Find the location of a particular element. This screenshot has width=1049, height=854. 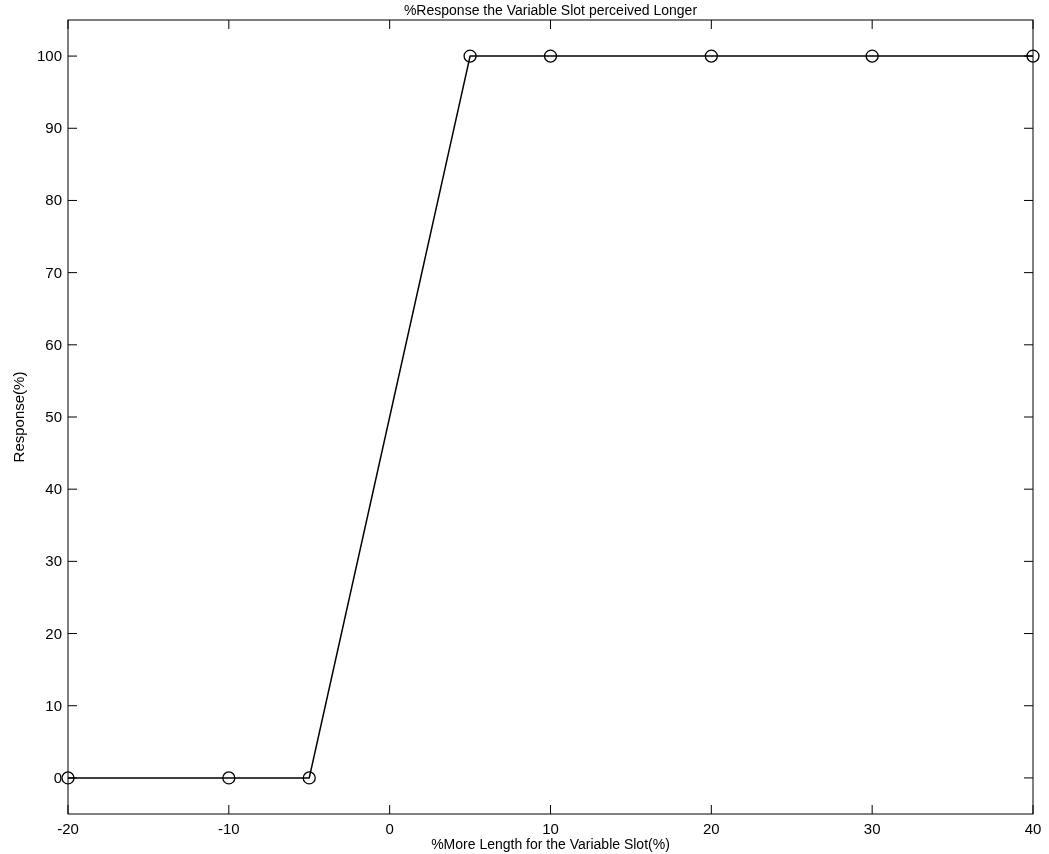

y-tick-label: 40 is located at coordinates (53, 489).